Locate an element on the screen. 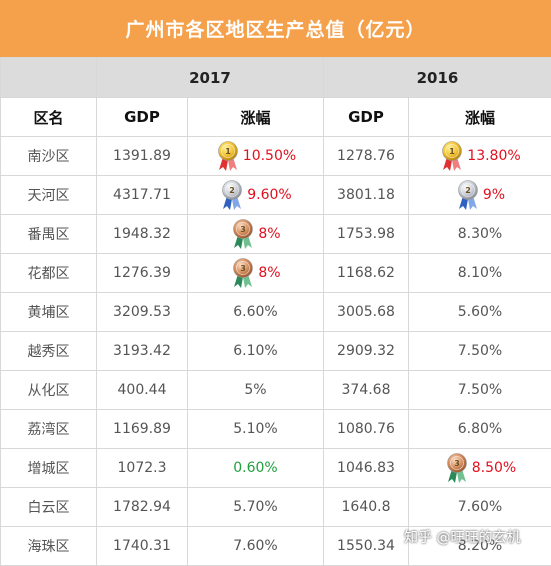  growth-2017-cell: 2 9.60% is located at coordinates (256, 195).